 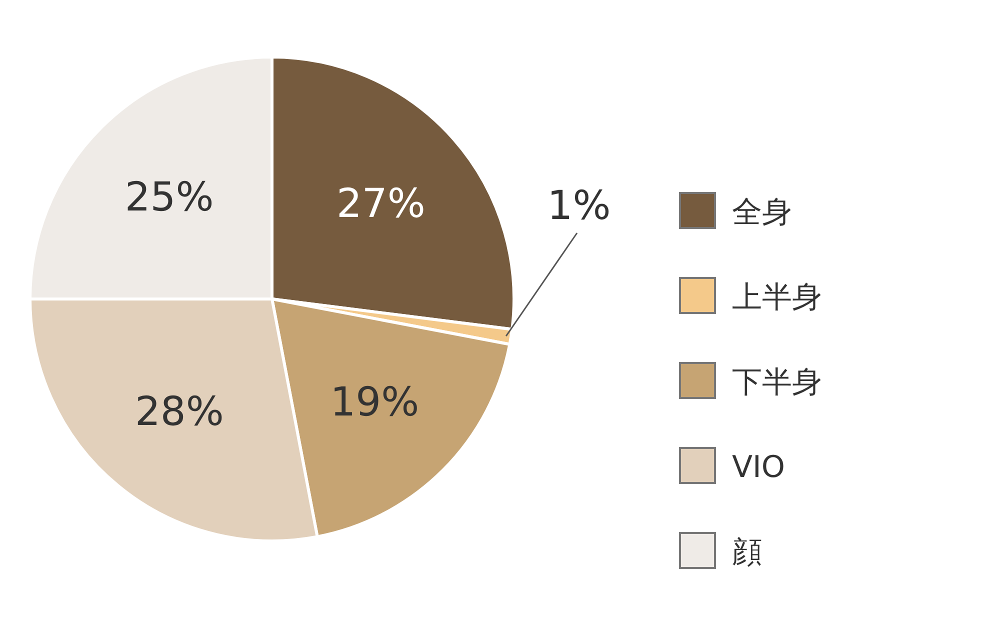 What do you see at coordinates (579, 206) in the screenshot?
I see `data-label: 1%` at bounding box center [579, 206].